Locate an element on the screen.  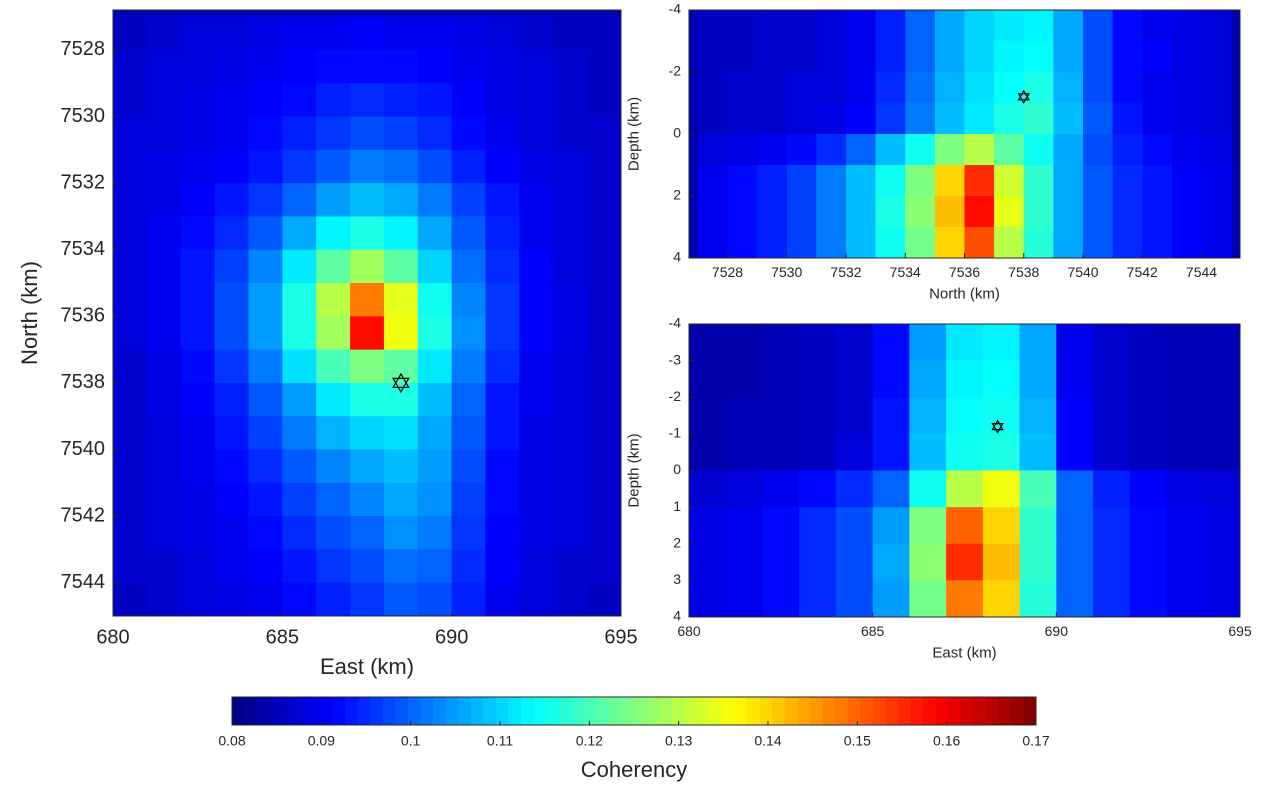
y-tick-label: 7532 is located at coordinates (83, 182).